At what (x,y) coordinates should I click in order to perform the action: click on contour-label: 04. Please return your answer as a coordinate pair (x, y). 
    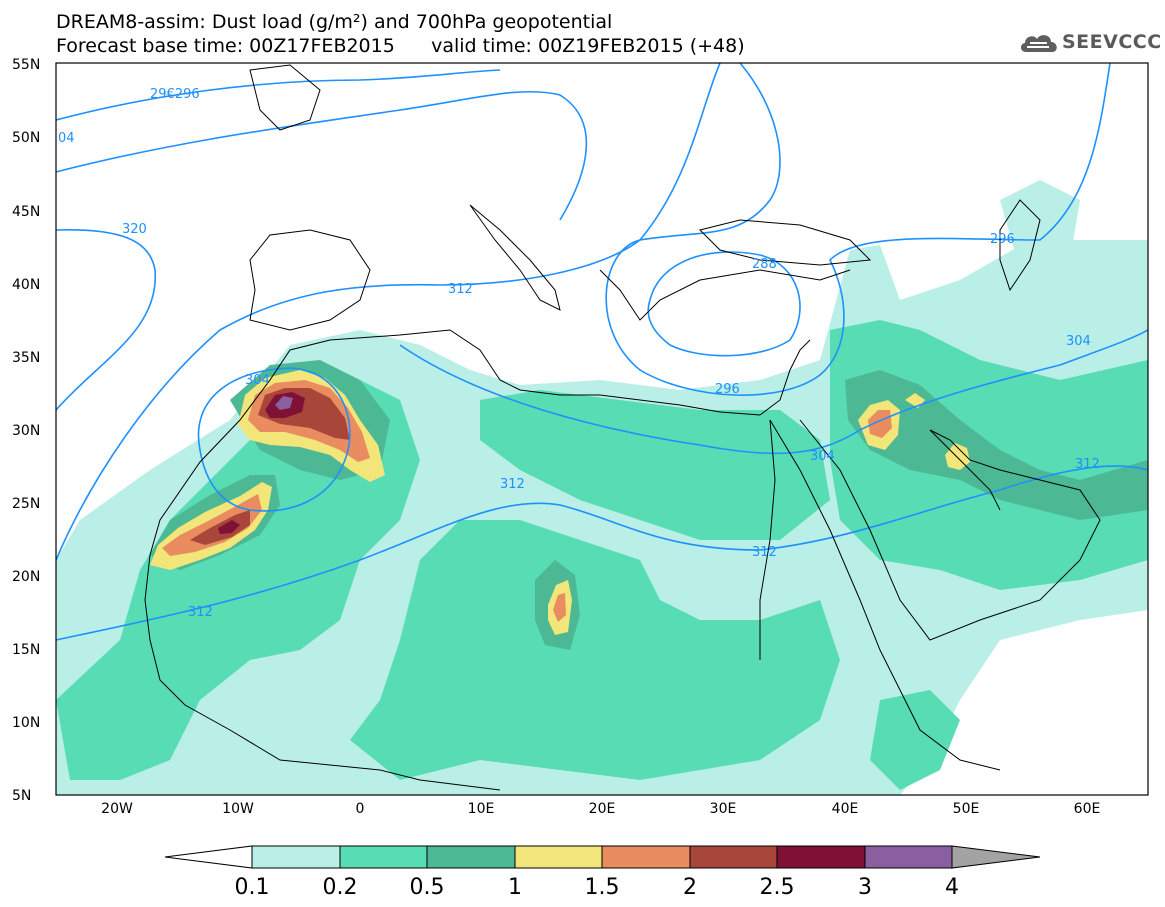
    Looking at the image, I should click on (66, 138).